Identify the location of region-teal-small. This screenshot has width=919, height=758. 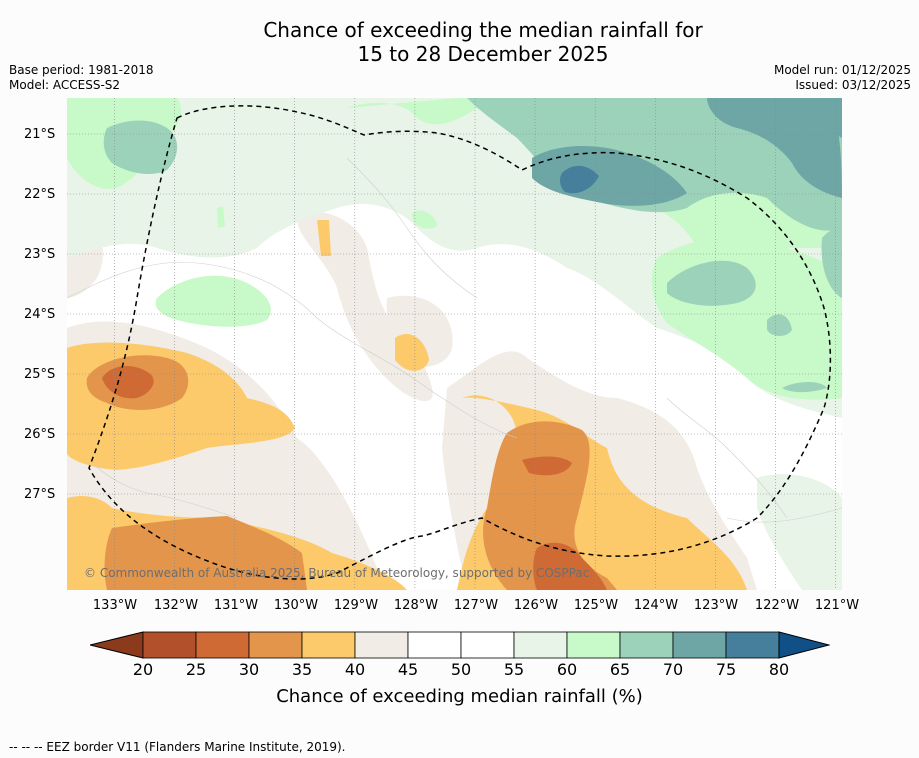
(779, 325).